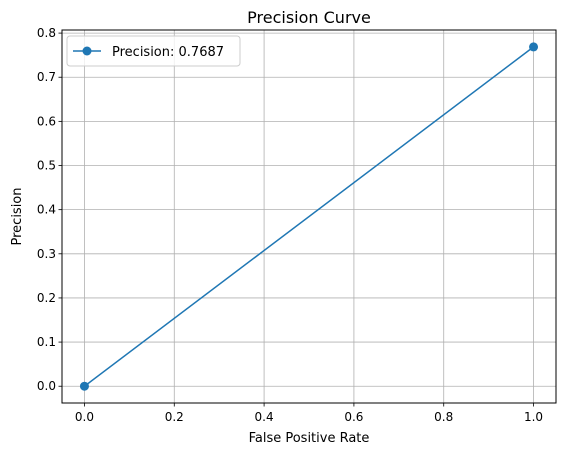  What do you see at coordinates (46, 33) in the screenshot?
I see `y-tick-label: 0.8` at bounding box center [46, 33].